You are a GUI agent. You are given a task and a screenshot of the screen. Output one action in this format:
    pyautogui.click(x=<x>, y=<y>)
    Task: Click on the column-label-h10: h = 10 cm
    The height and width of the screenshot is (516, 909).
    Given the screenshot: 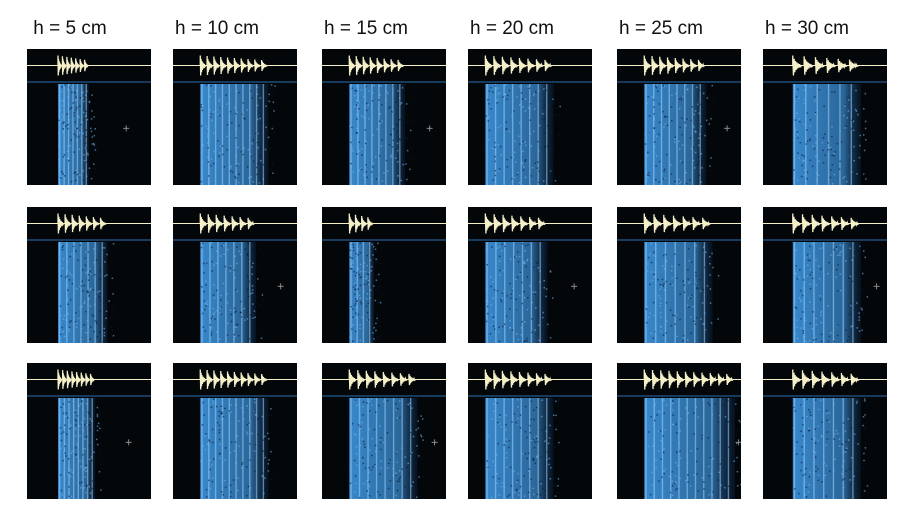 What is the action you would take?
    pyautogui.click(x=217, y=28)
    